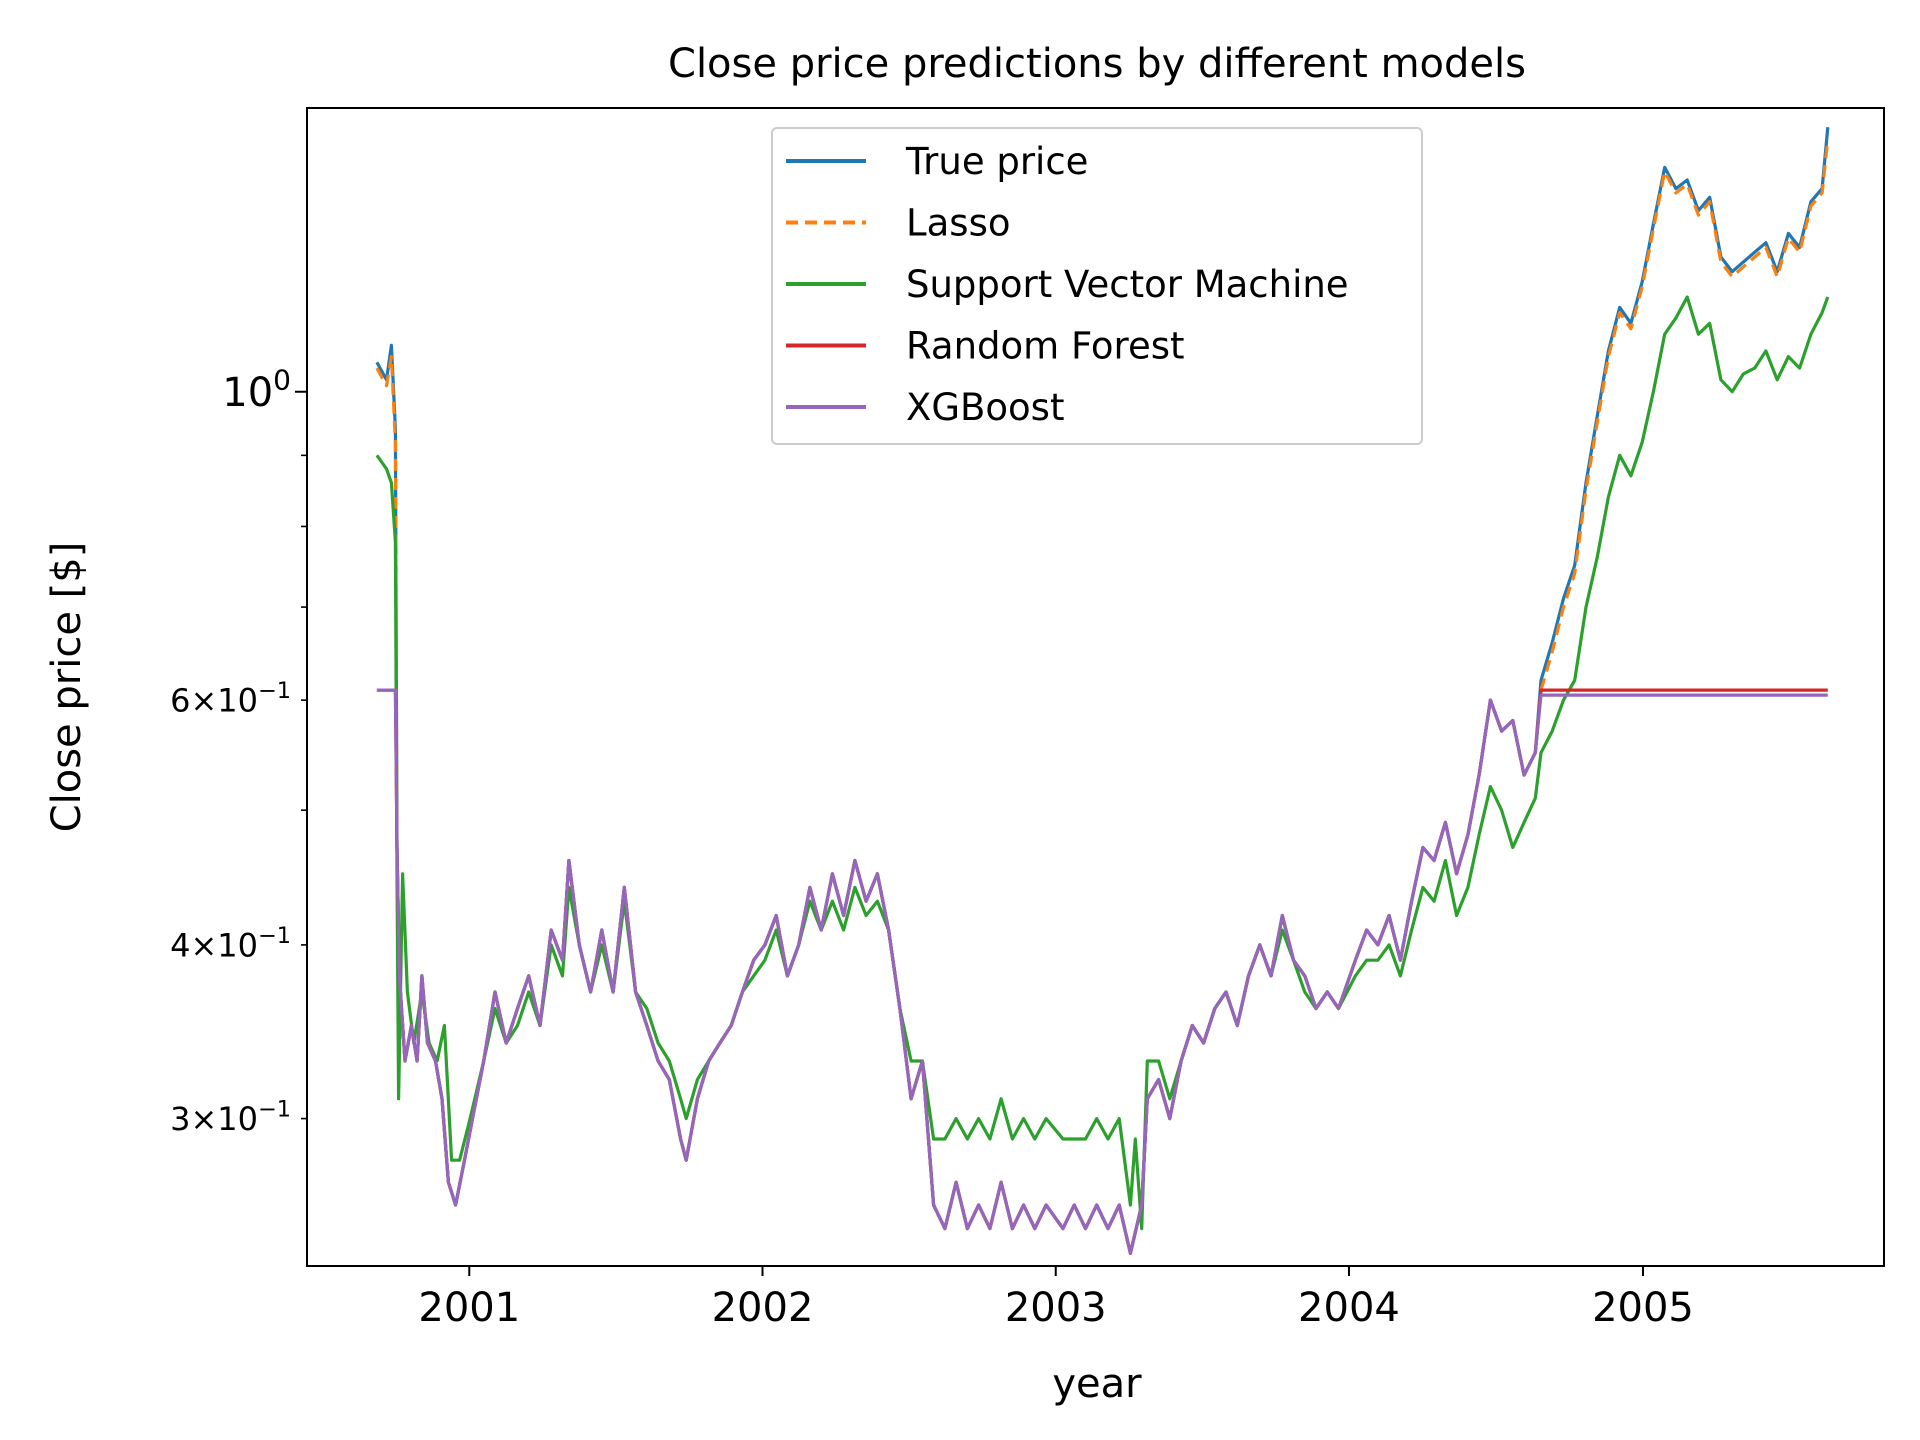 Image resolution: width=1920 pixels, height=1440 pixels. I want to click on x-axis: 2001 2002 2003 2004 2005, so click(1056, 1298).